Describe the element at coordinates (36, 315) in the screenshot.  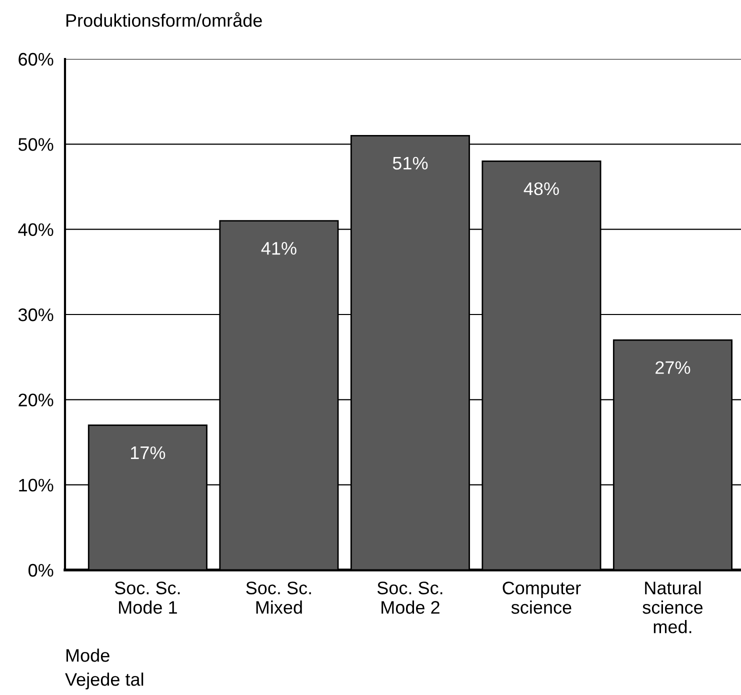
I see `y-tick-label: 30%` at that location.